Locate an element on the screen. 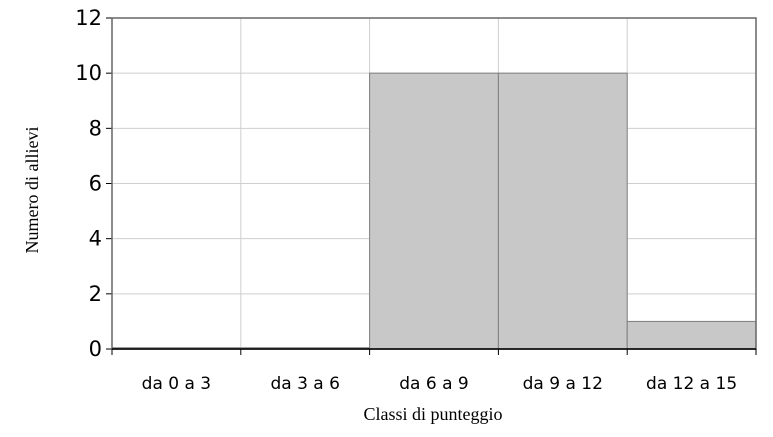 This screenshot has width=773, height=437. x-tick-label: da 9 a 12 is located at coordinates (563, 384).